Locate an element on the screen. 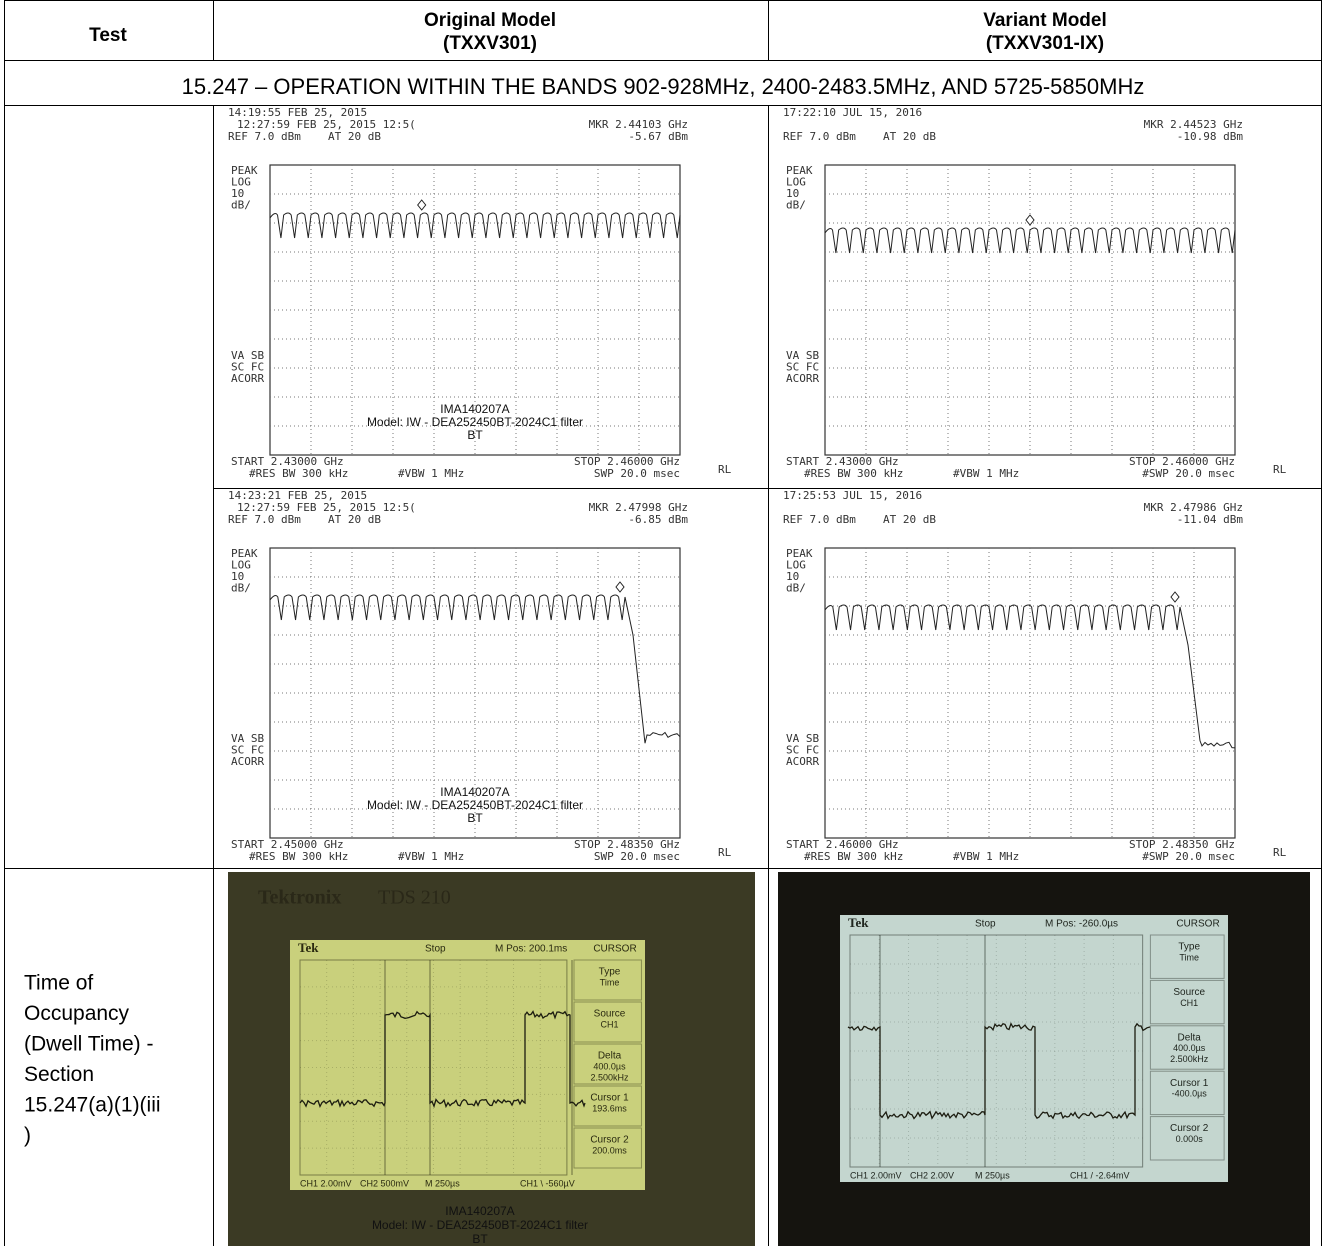 This screenshot has width=1325, height=1246. scope-readout: CH2 500mV is located at coordinates (384, 1183).